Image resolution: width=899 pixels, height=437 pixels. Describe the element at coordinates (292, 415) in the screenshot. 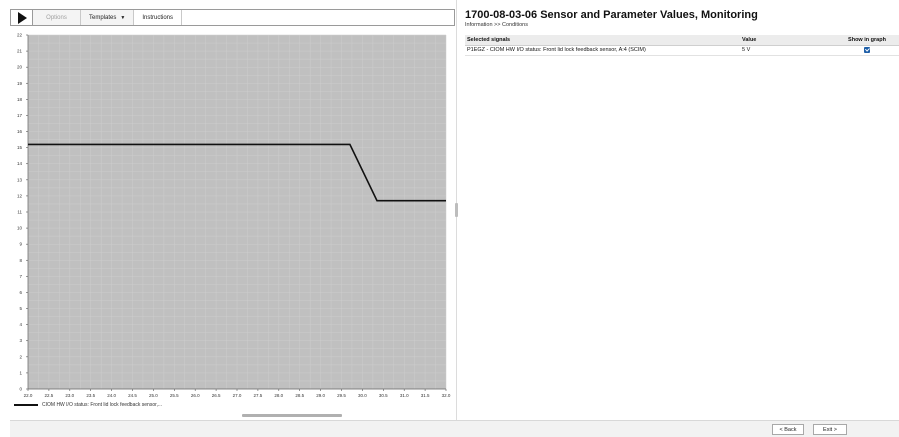

I see `horizontal-scrollbar` at that location.